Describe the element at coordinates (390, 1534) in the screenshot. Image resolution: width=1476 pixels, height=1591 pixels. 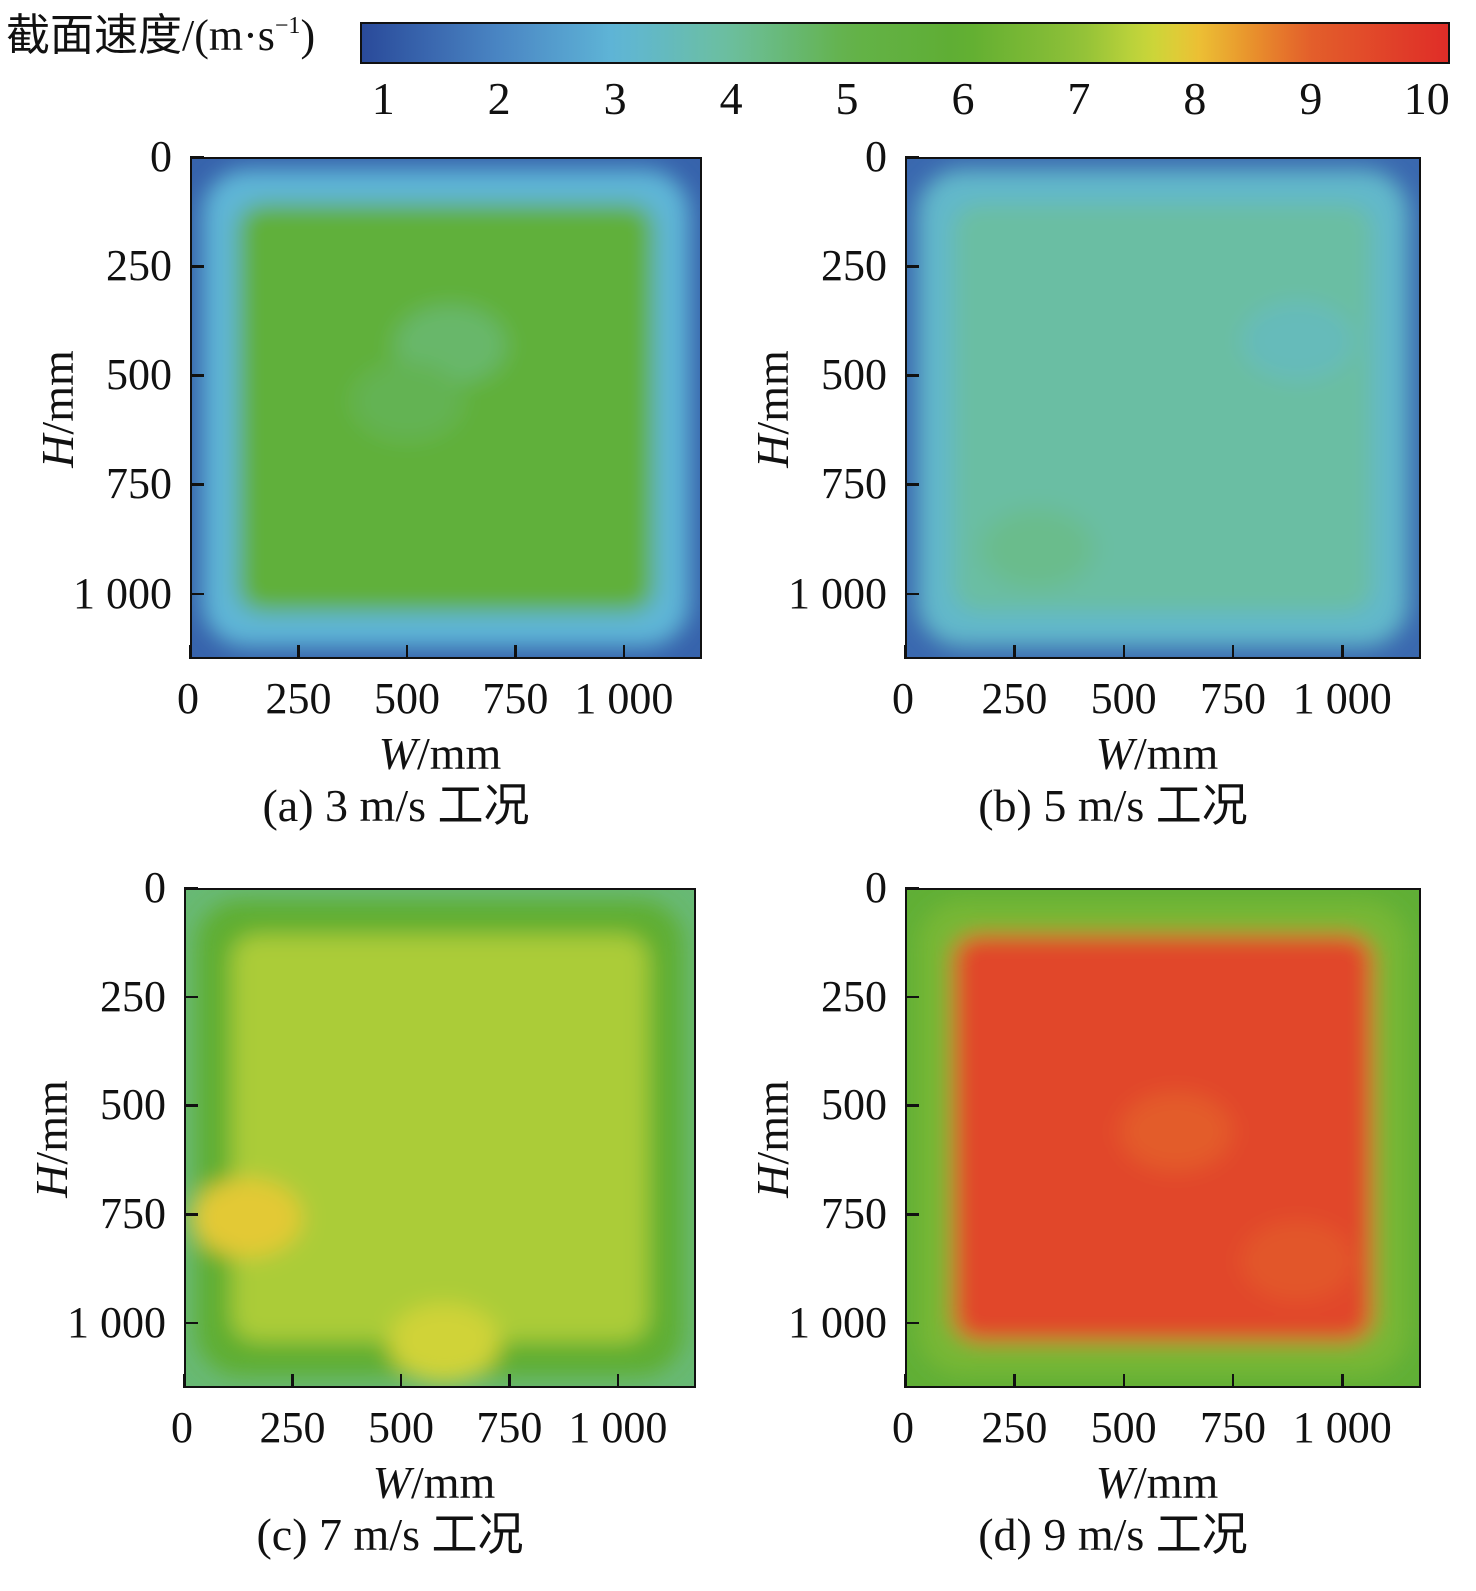
I see `panel-caption: (c) 7 m/s 工况` at that location.